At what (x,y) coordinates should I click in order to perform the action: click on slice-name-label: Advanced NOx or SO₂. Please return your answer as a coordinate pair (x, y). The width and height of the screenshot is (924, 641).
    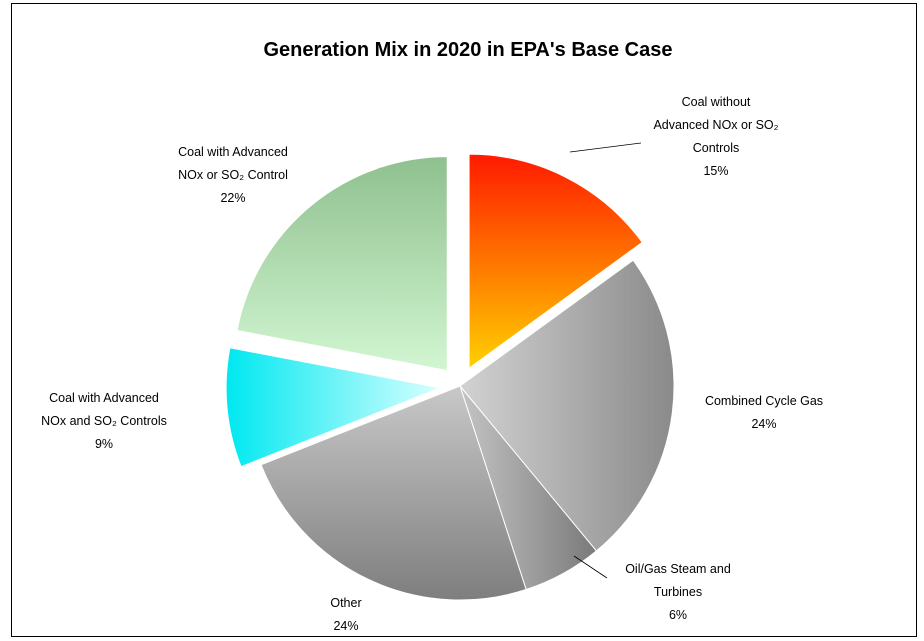
    Looking at the image, I should click on (715, 125).